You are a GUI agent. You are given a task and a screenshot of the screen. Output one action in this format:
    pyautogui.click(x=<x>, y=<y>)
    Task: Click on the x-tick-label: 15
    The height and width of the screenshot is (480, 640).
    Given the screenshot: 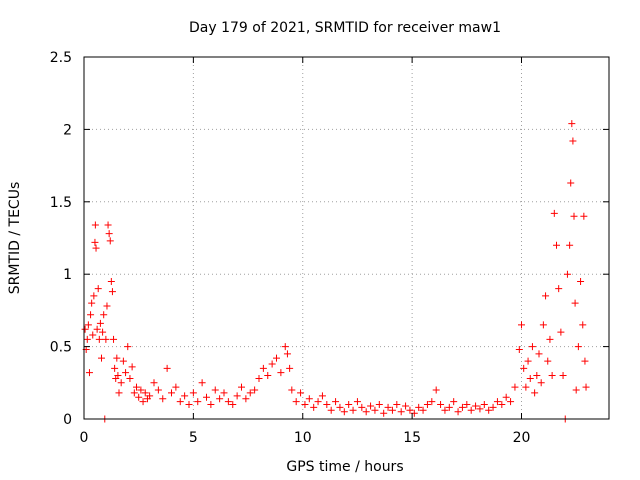 What is the action you would take?
    pyautogui.click(x=412, y=438)
    